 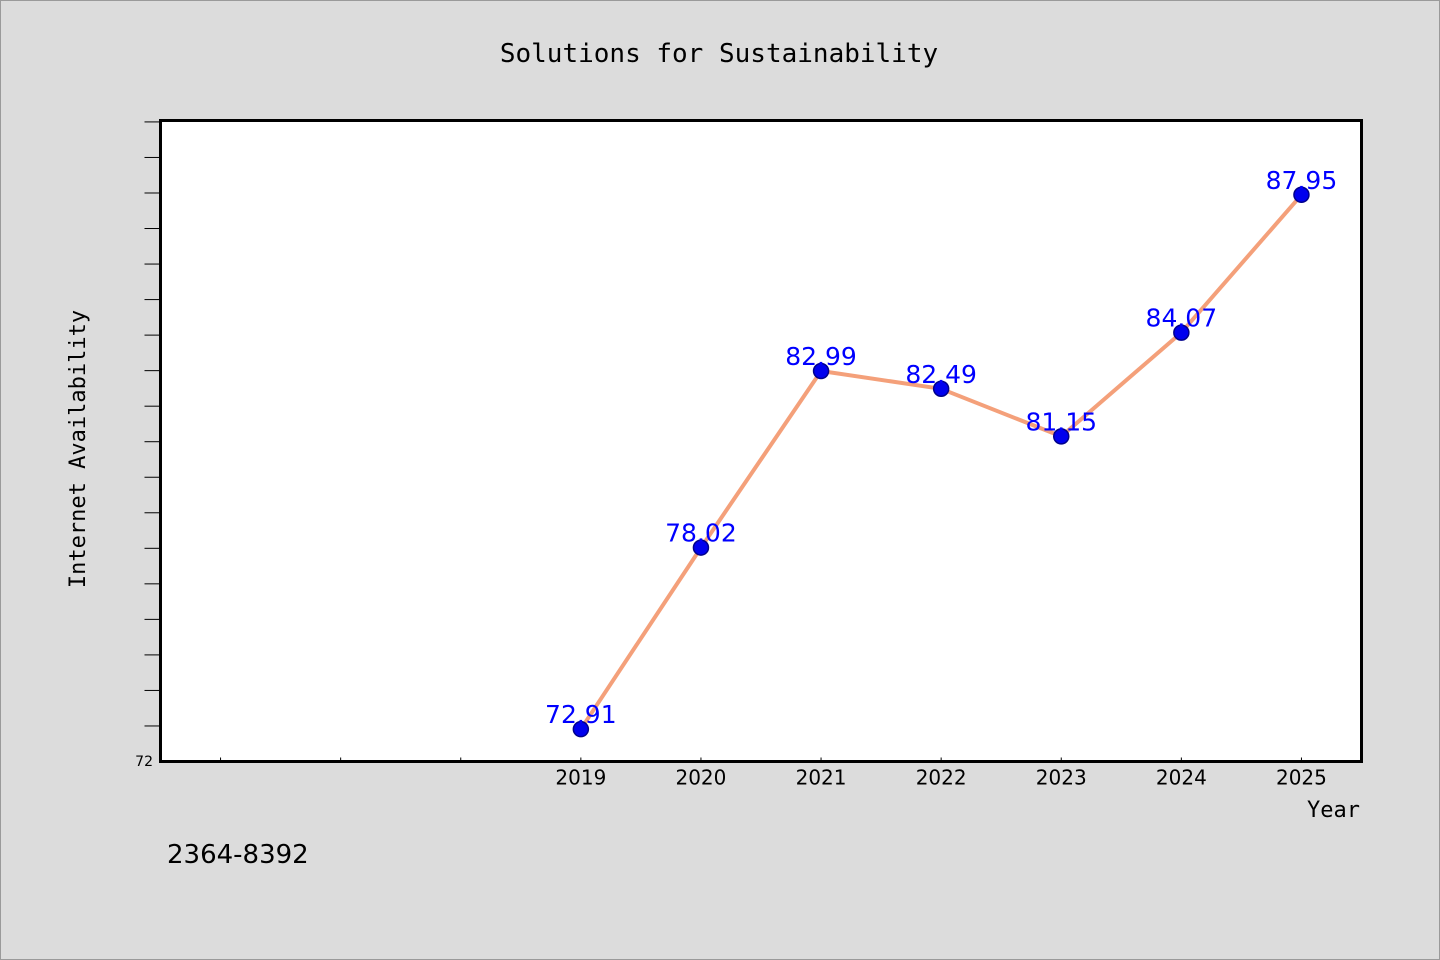 What do you see at coordinates (719, 54) in the screenshot?
I see `chart-title: Solutions for Sustainability` at bounding box center [719, 54].